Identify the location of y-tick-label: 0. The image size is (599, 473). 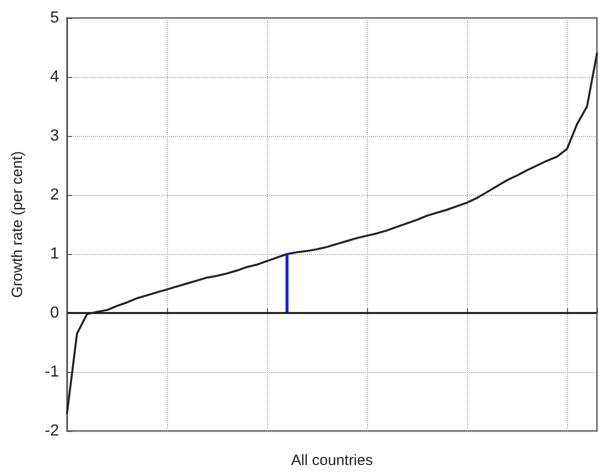
(55, 313).